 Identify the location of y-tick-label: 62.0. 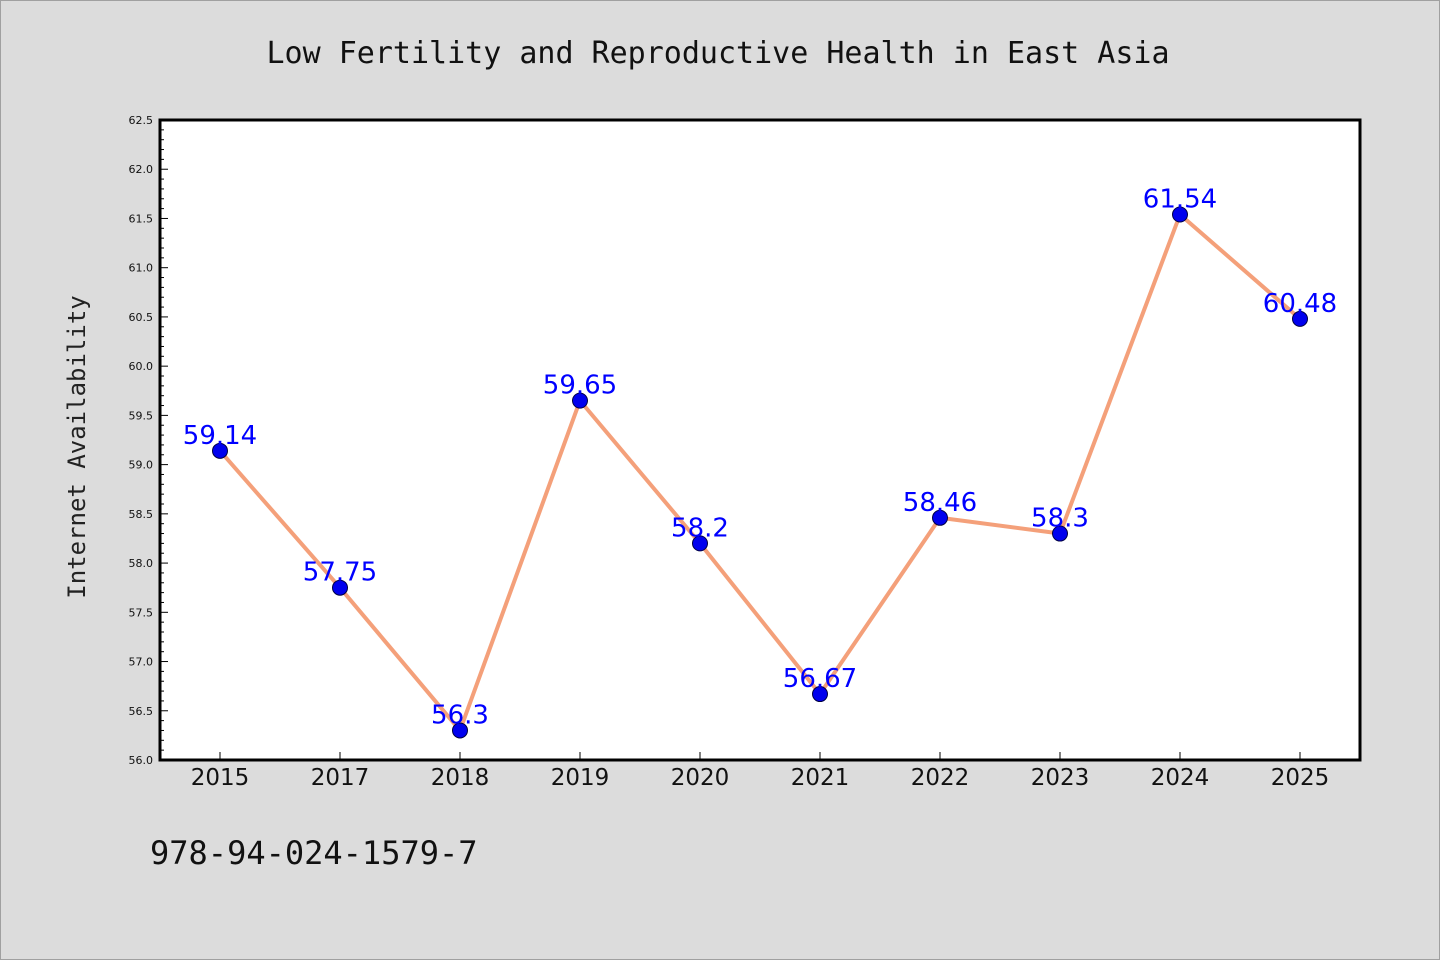
(141, 169).